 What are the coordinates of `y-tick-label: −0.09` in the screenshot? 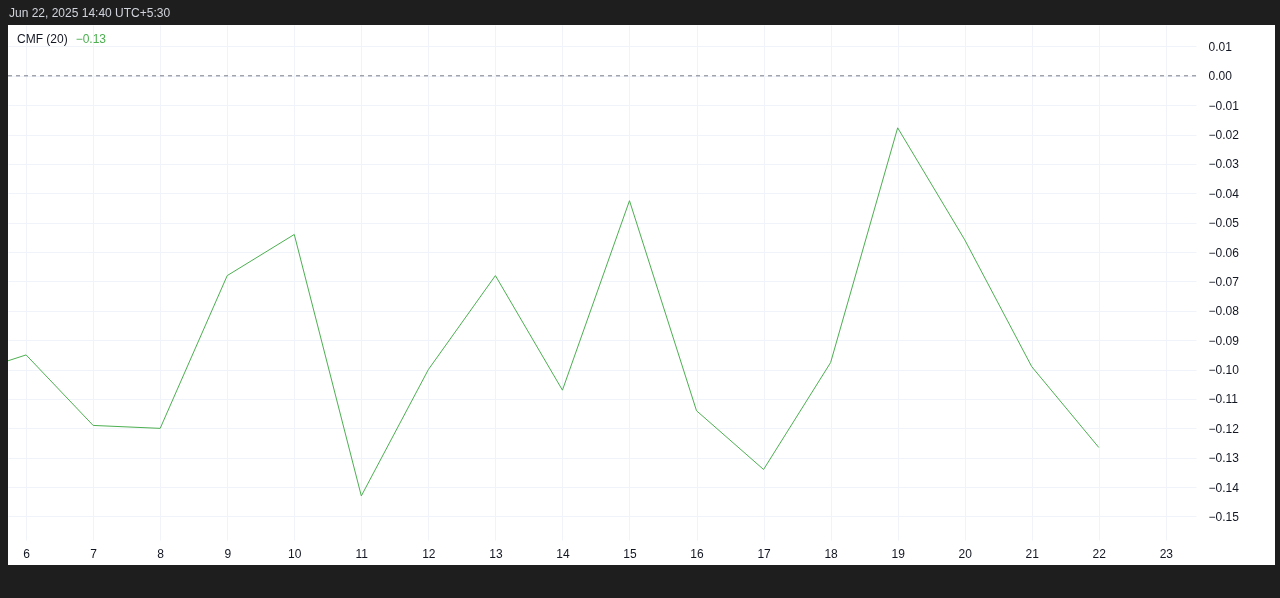 It's located at (1224, 340).